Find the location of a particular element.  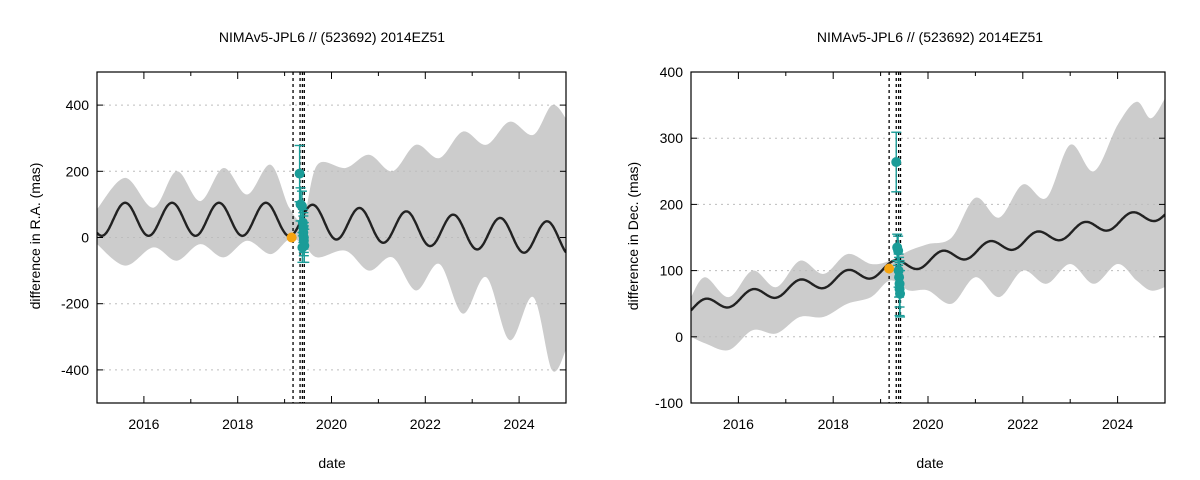

left-x-tick-label: 2024 is located at coordinates (519, 424).